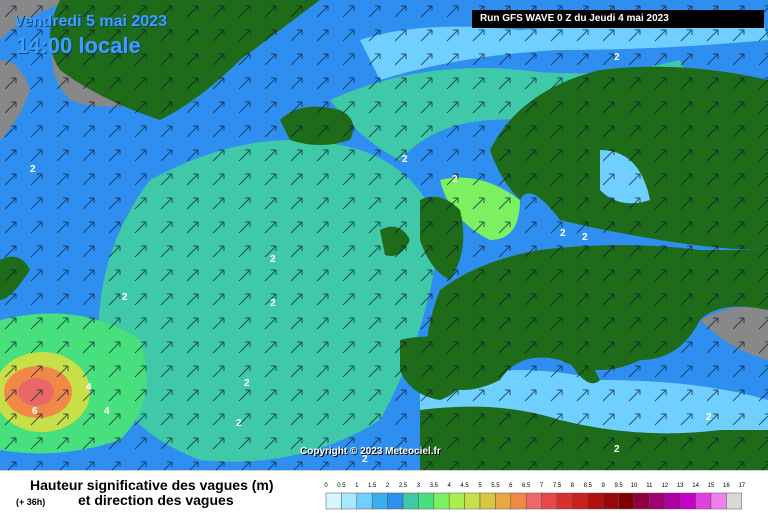 The height and width of the screenshot is (513, 768). Describe the element at coordinates (526, 486) in the screenshot. I see `scale-label: 6.5` at that location.